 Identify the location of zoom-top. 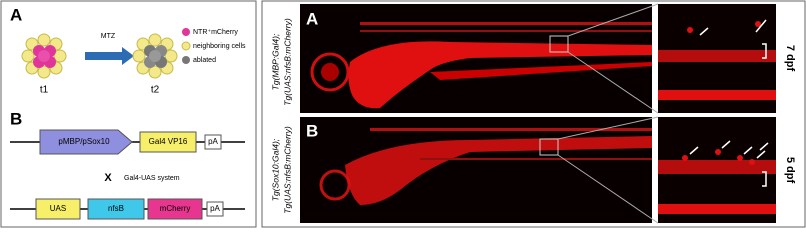
(717, 60).